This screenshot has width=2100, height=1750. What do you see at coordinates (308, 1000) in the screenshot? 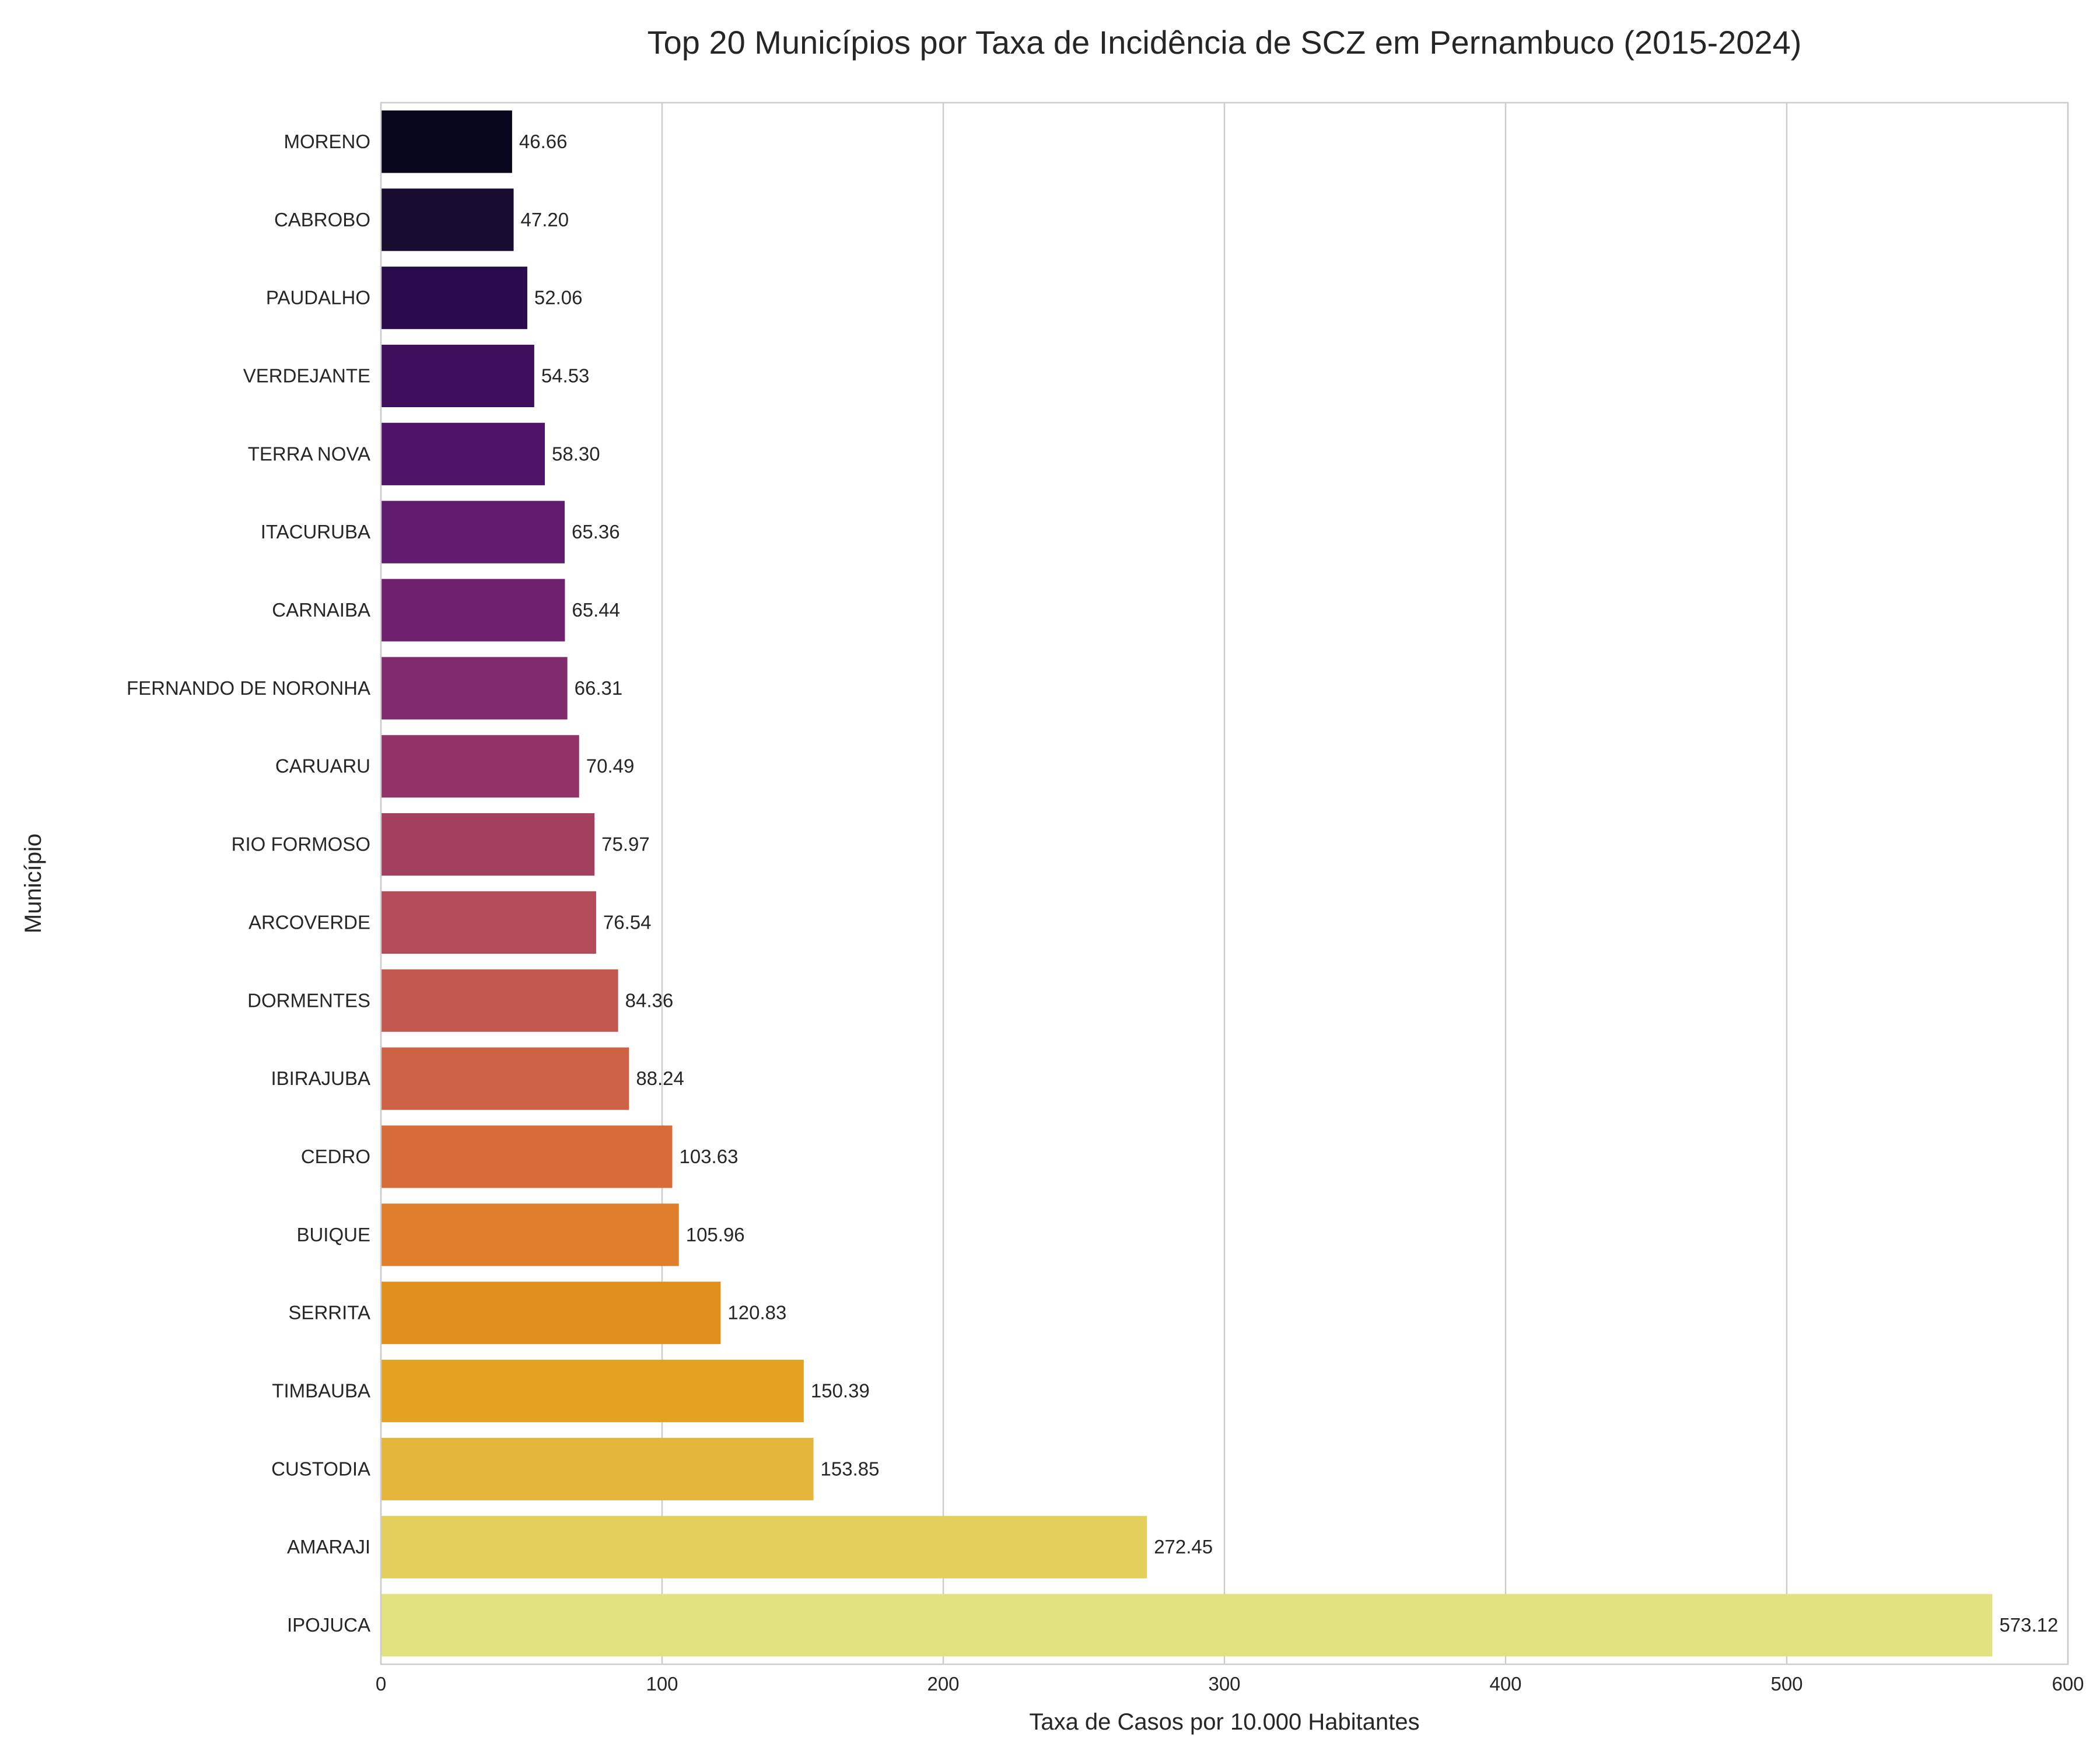
I see `y-tick-label: DORMENTES` at bounding box center [308, 1000].